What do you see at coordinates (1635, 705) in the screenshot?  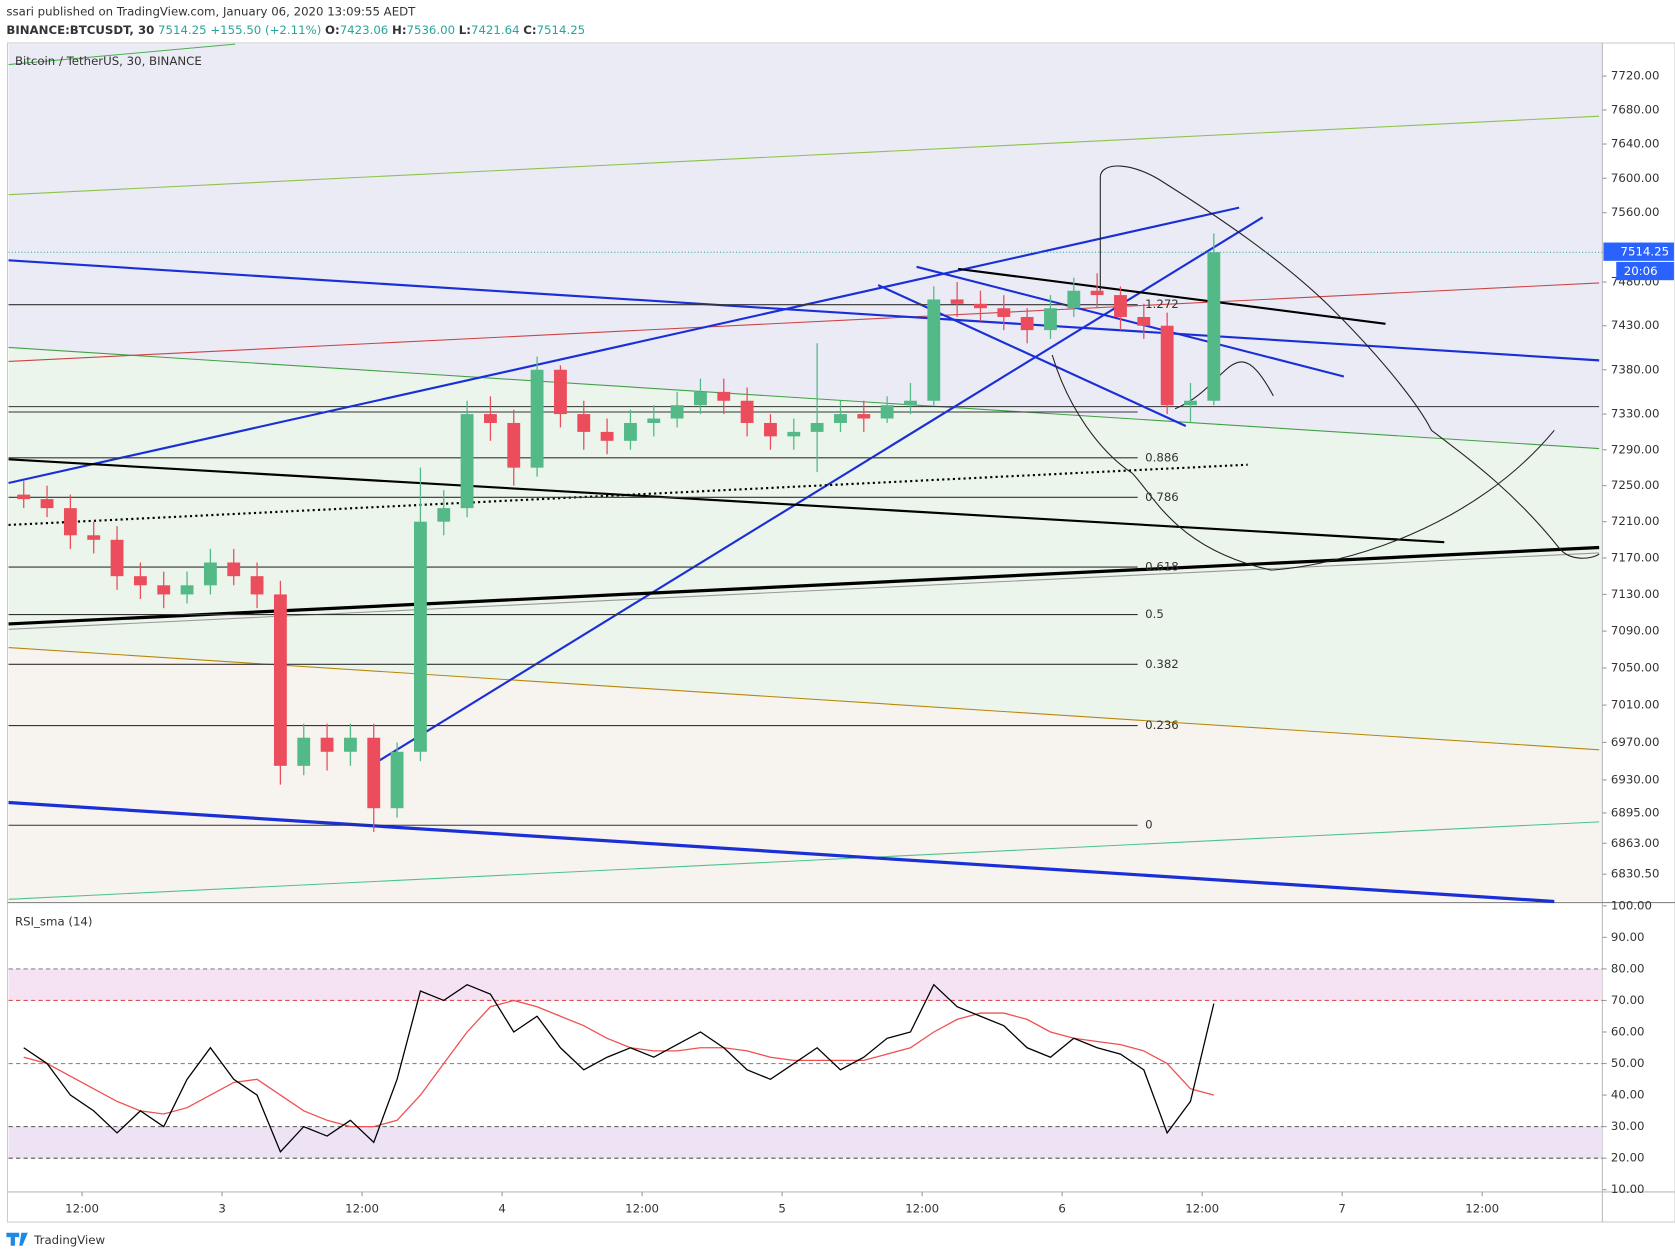 I see `y-tick-label: 7010.00` at bounding box center [1635, 705].